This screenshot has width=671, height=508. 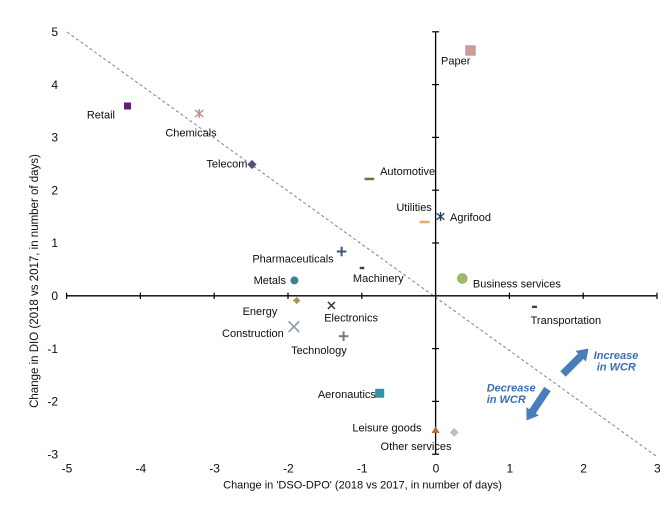 What do you see at coordinates (226, 165) in the screenshot?
I see `svg-text: Telecom` at bounding box center [226, 165].